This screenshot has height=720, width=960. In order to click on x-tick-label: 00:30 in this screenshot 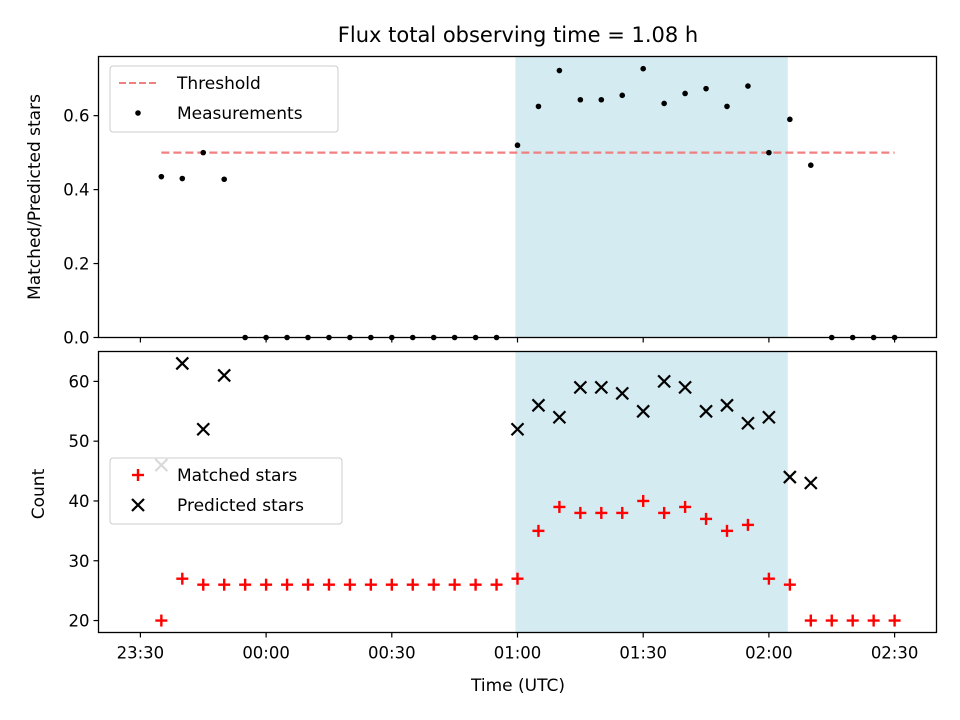, I will do `click(392, 653)`.